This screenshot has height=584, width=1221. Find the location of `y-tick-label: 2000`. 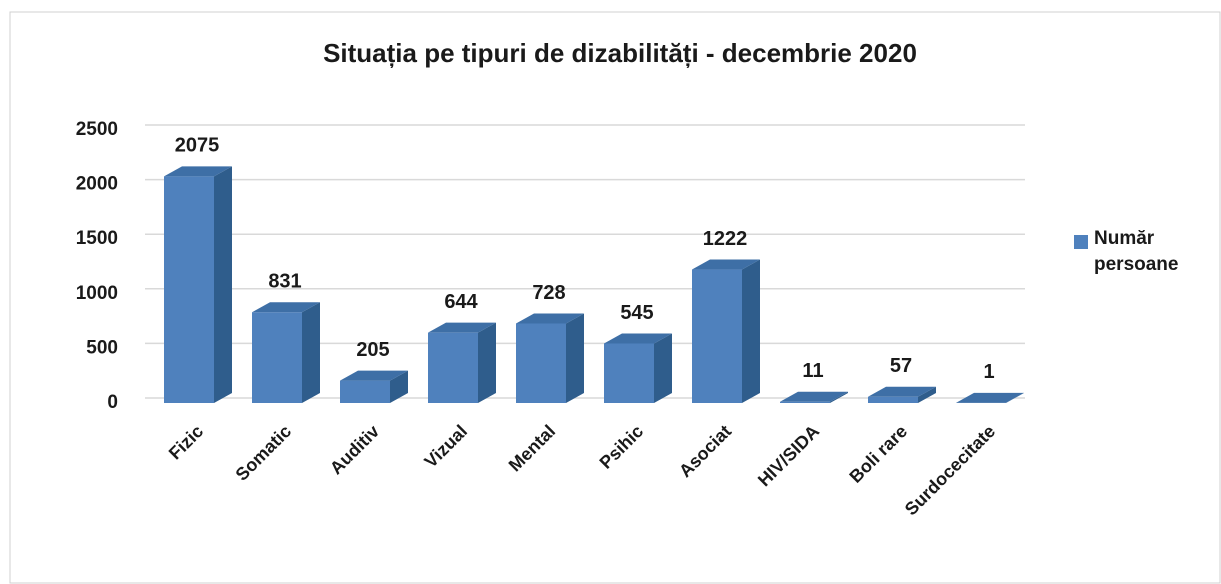

y-tick-label: 2000 is located at coordinates (97, 184).